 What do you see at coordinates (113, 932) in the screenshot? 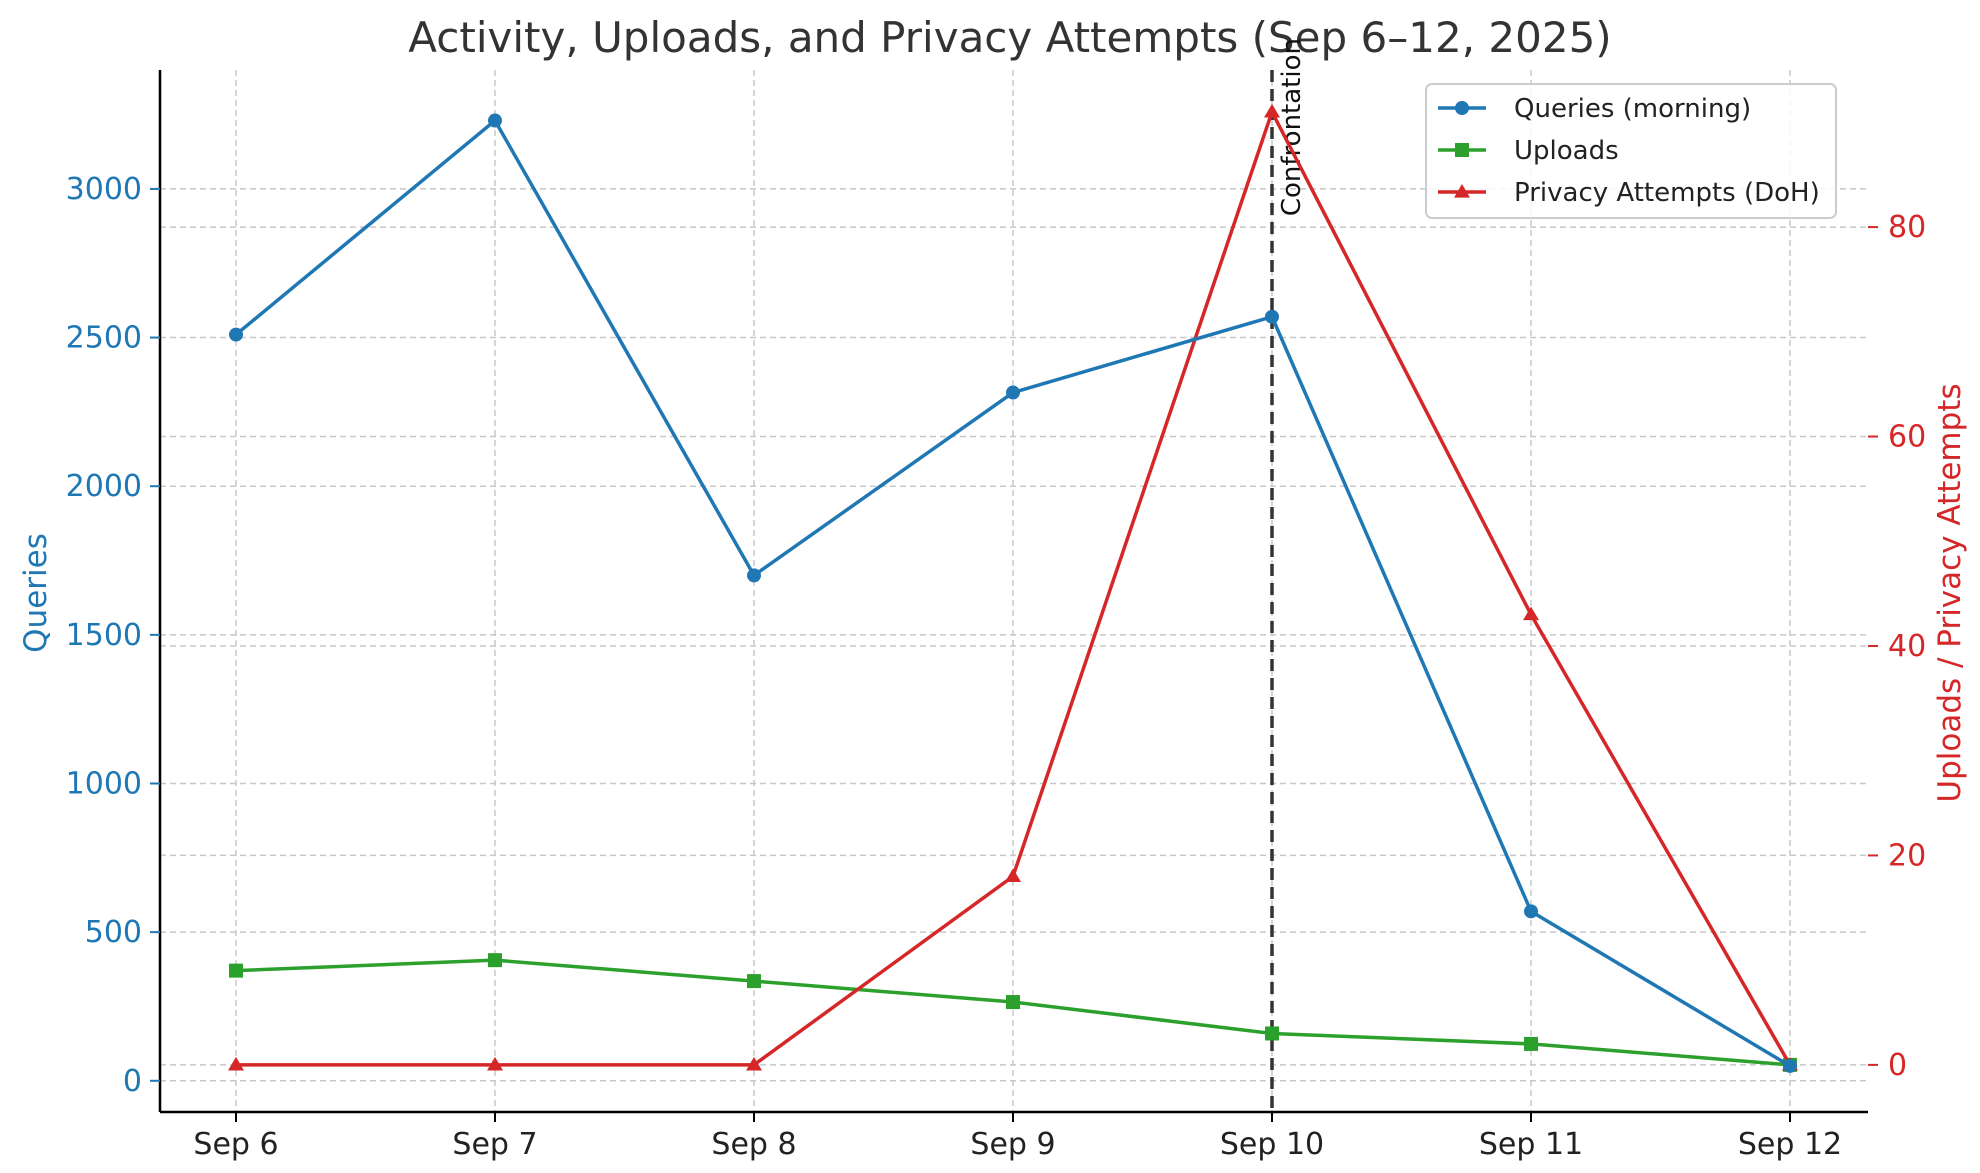
I see `y-left-tick-label: 500` at bounding box center [113, 932].